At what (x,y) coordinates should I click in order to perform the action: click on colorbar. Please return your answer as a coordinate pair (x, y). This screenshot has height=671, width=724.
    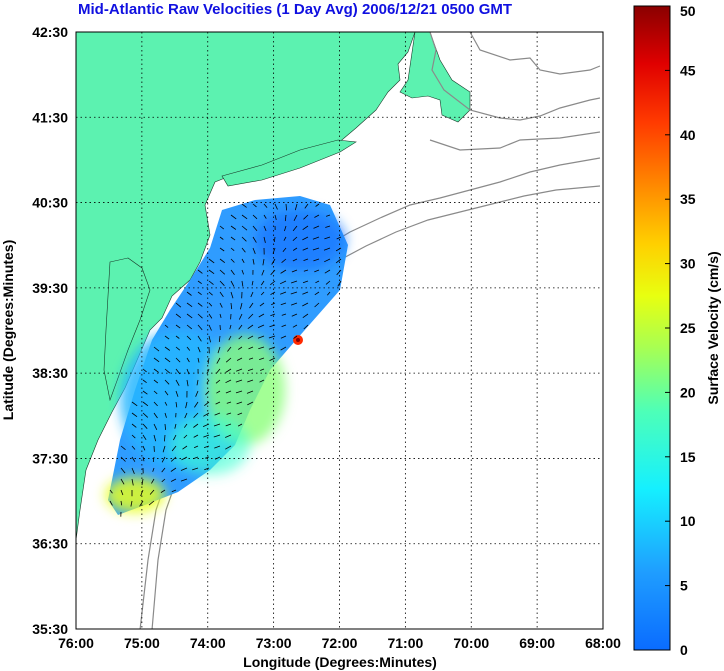
    Looking at the image, I should click on (652, 328).